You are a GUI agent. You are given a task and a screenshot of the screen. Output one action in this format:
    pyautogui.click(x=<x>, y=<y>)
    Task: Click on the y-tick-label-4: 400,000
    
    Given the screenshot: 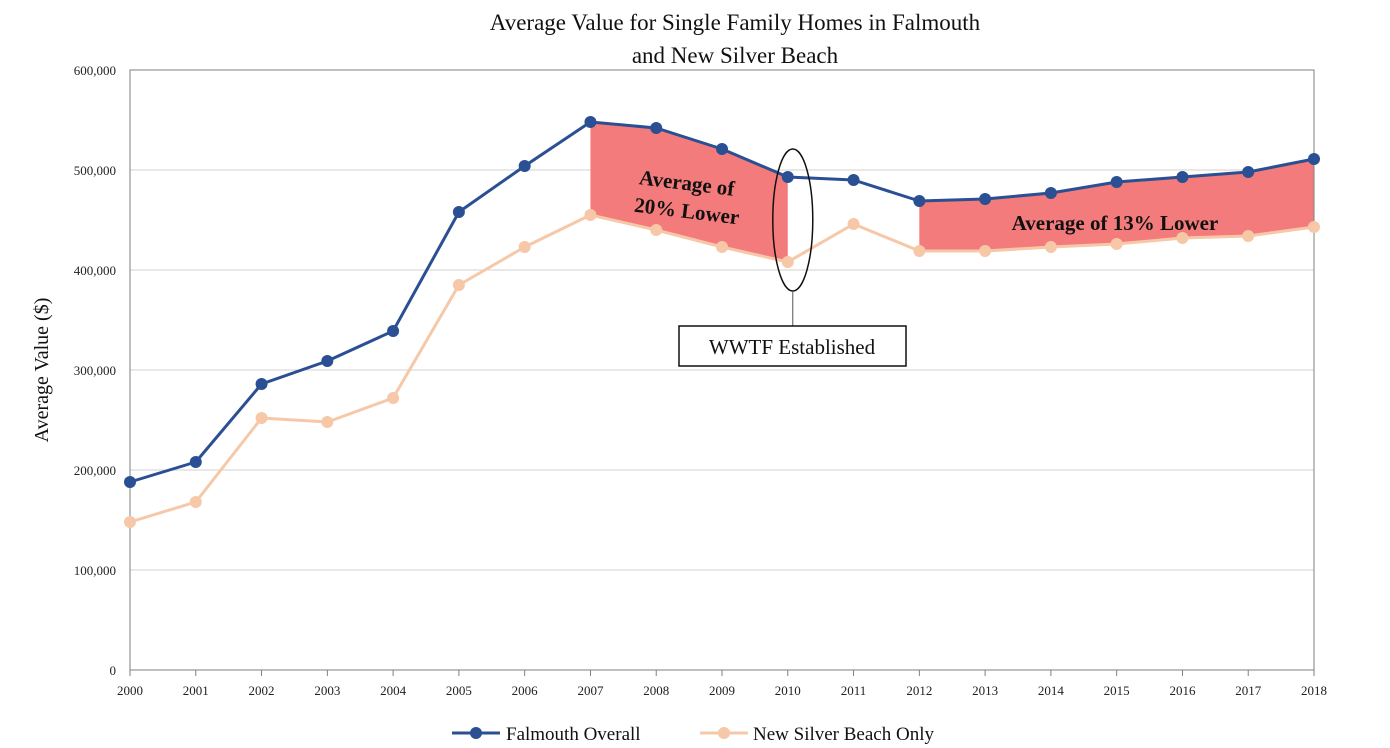 What is the action you would take?
    pyautogui.click(x=95, y=270)
    